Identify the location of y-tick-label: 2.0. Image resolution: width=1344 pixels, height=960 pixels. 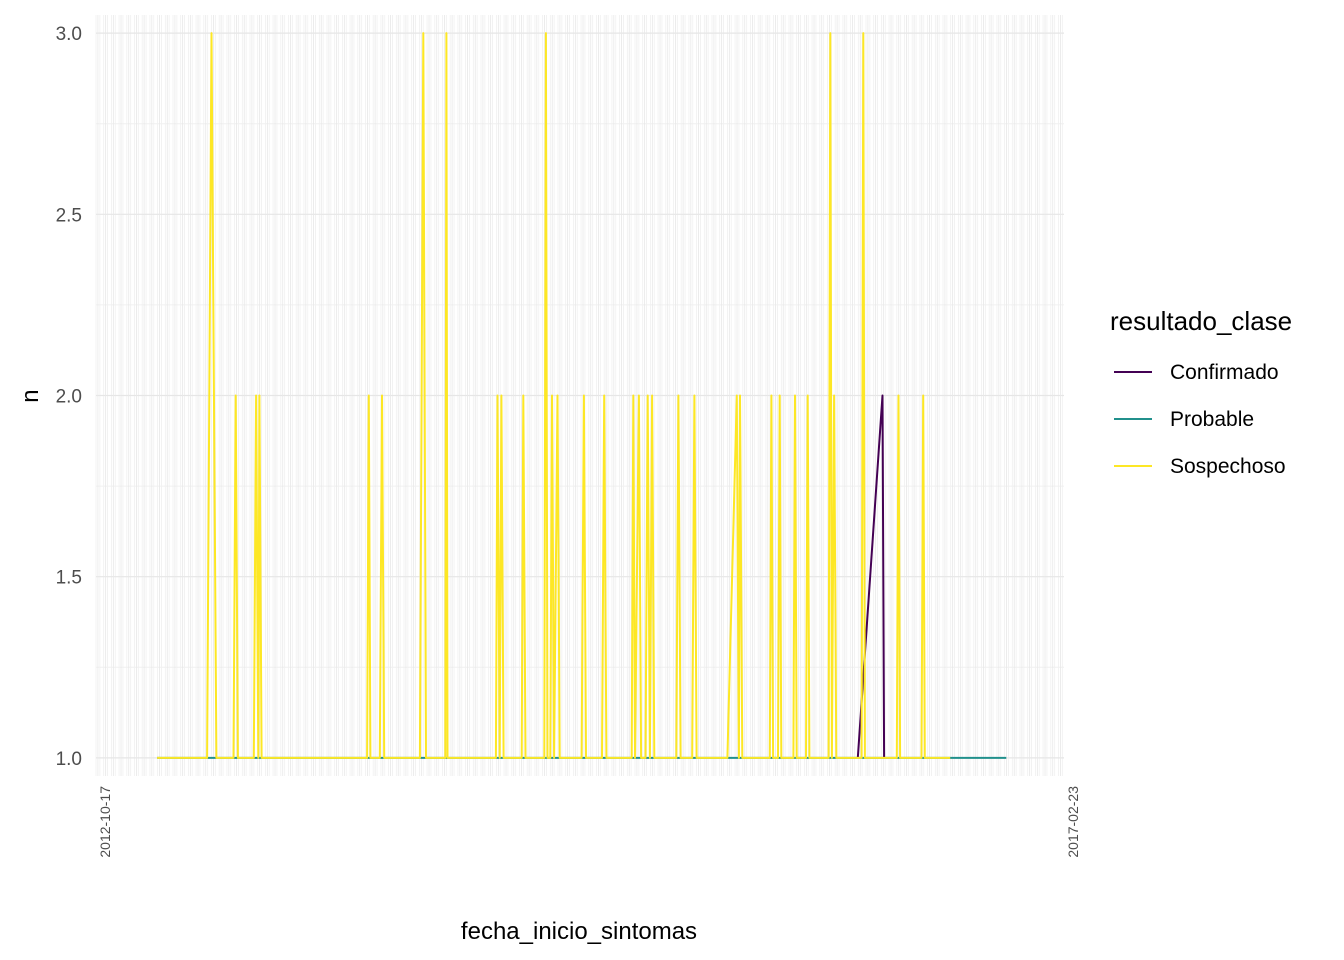
(69, 397).